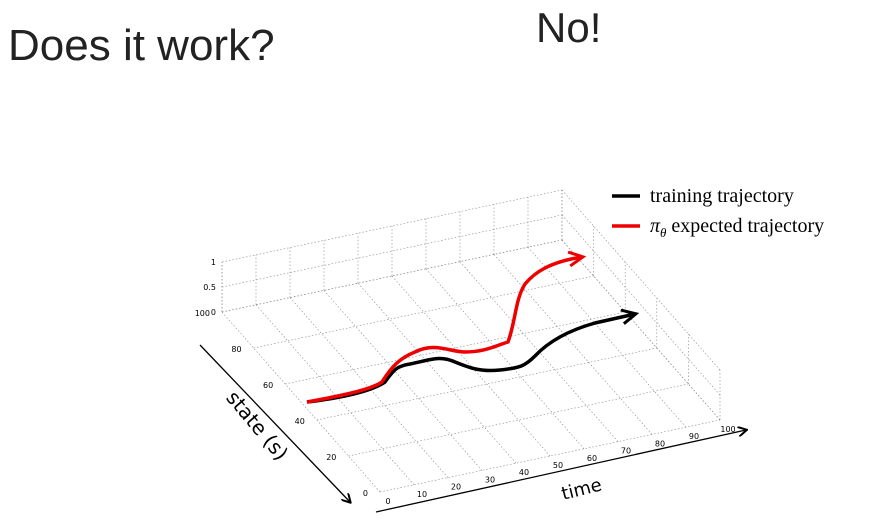 The width and height of the screenshot is (896, 521). I want to click on expected-trajectory, so click(444, 330).